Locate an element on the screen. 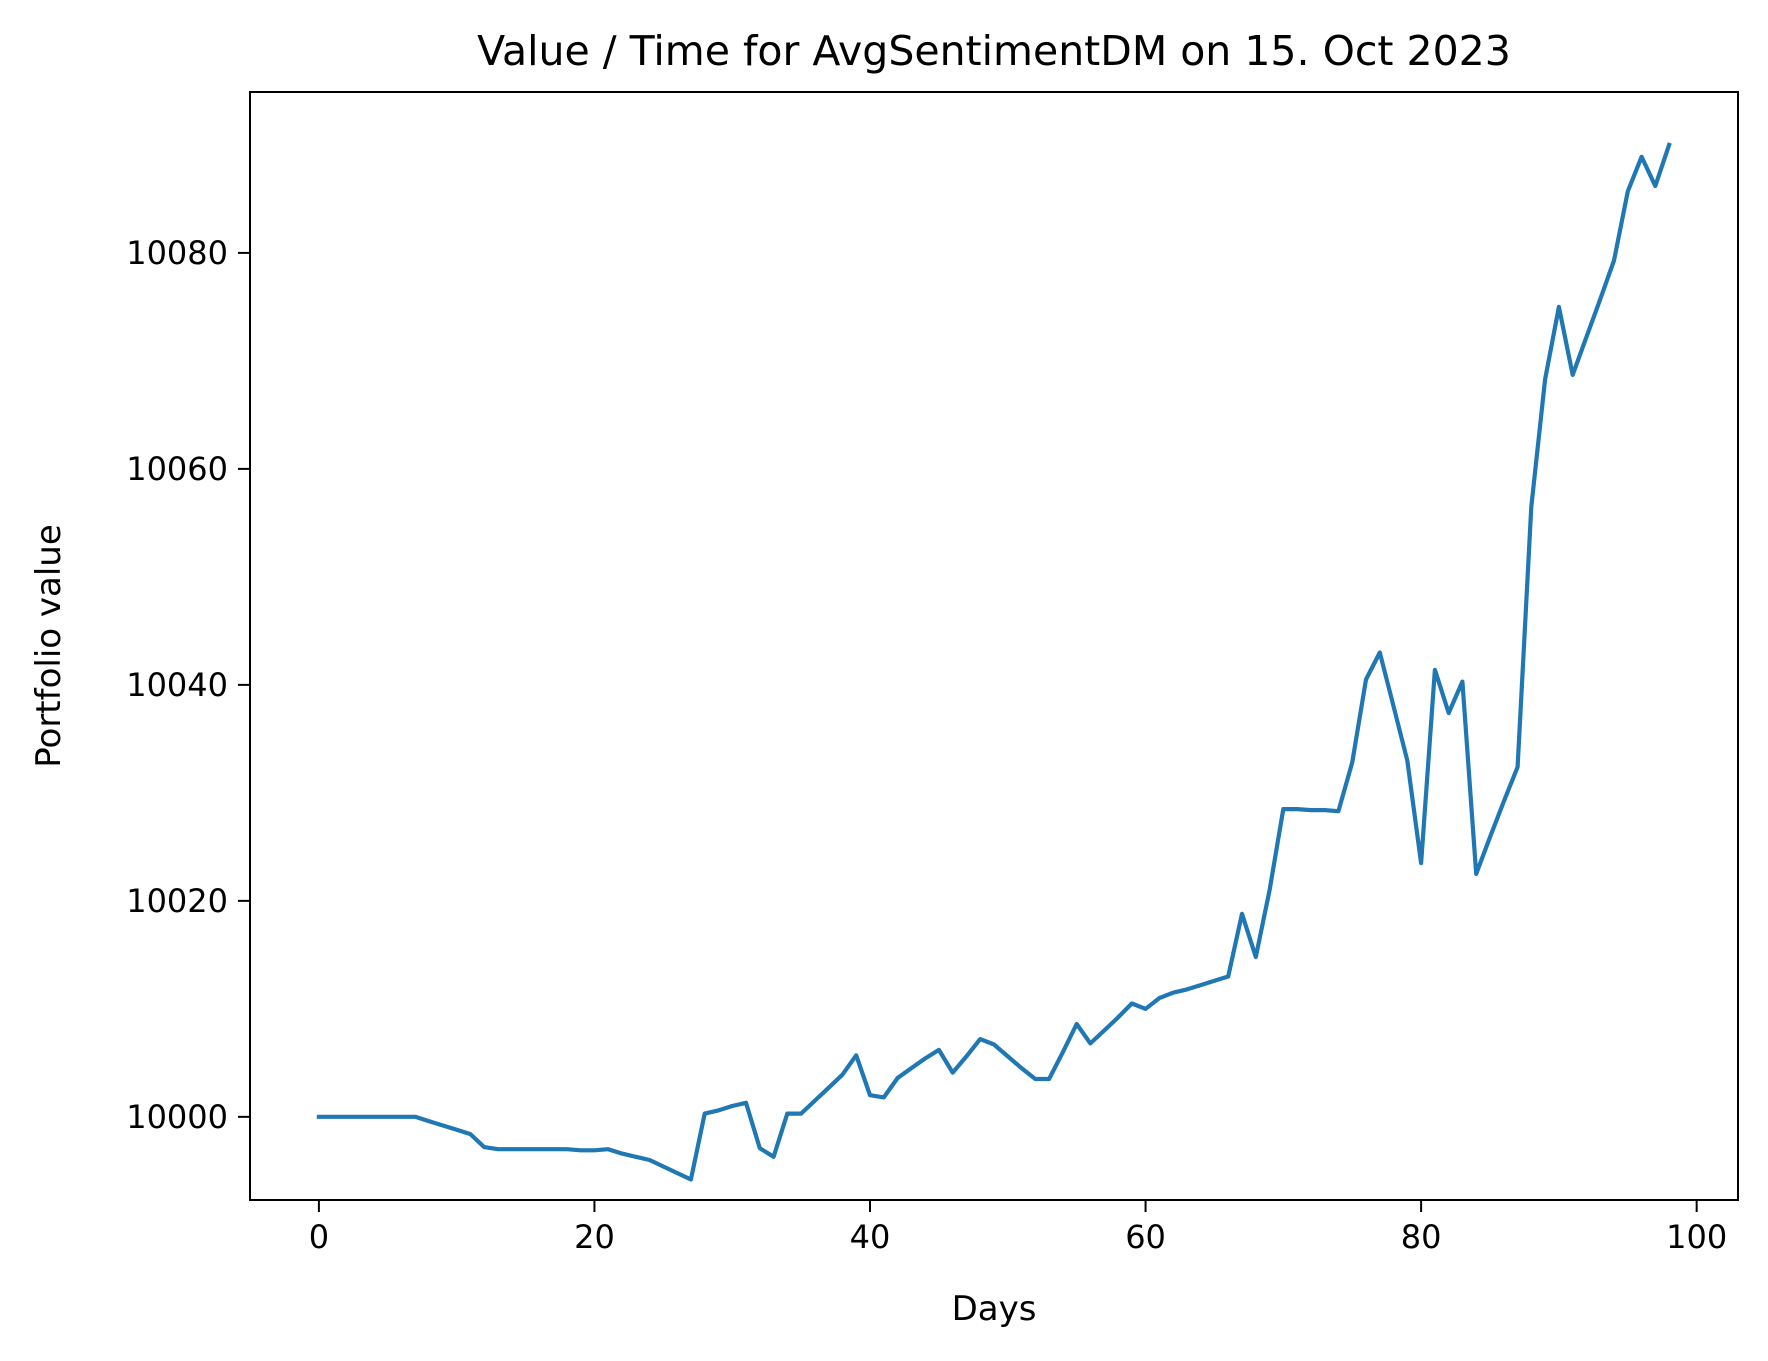  x-tick-label: 100 is located at coordinates (1696, 1237).